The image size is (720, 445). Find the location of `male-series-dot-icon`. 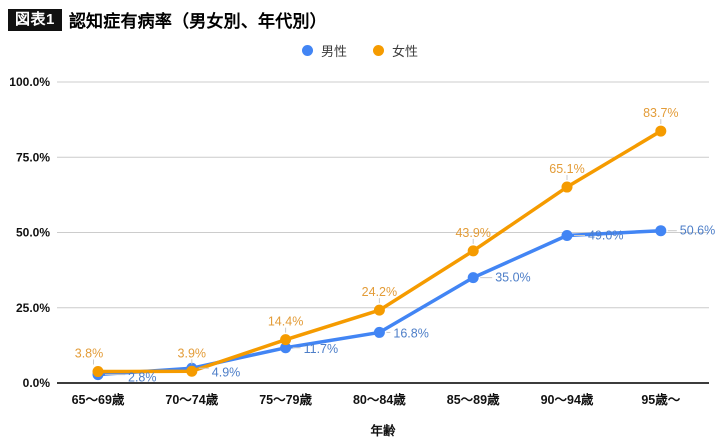

male-series-dot-icon is located at coordinates (307, 50).